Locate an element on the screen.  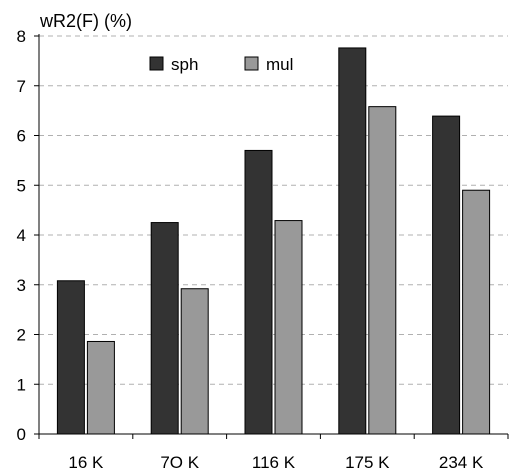
y-axis-label: wR2(F) (%) is located at coordinates (85, 21).